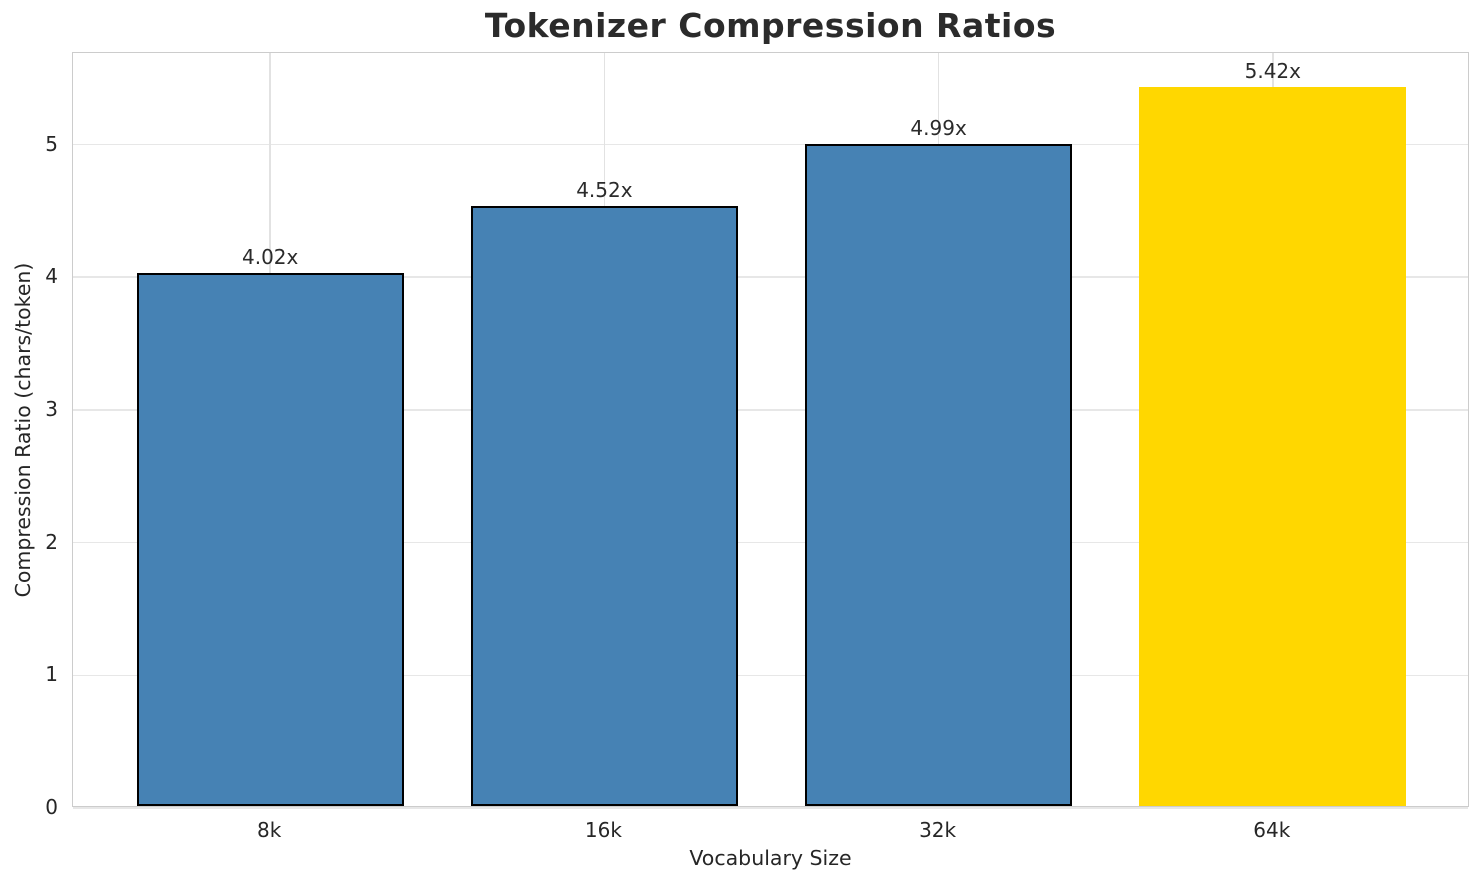  I want to click on x-tick-label: 64k, so click(1272, 830).